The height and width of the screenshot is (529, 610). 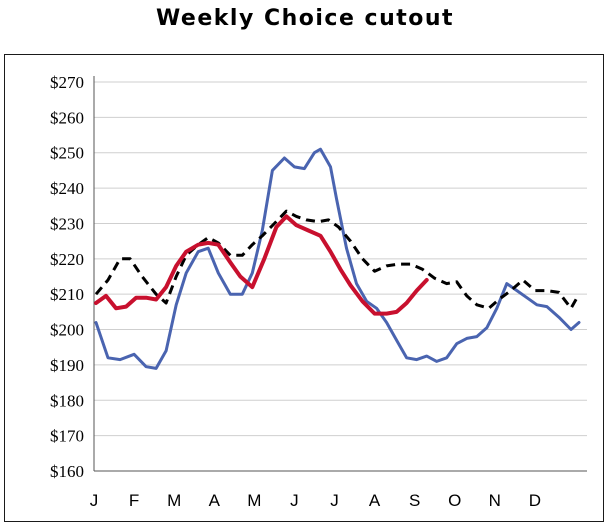 I want to click on x-tick-label: F, so click(x=134, y=500).